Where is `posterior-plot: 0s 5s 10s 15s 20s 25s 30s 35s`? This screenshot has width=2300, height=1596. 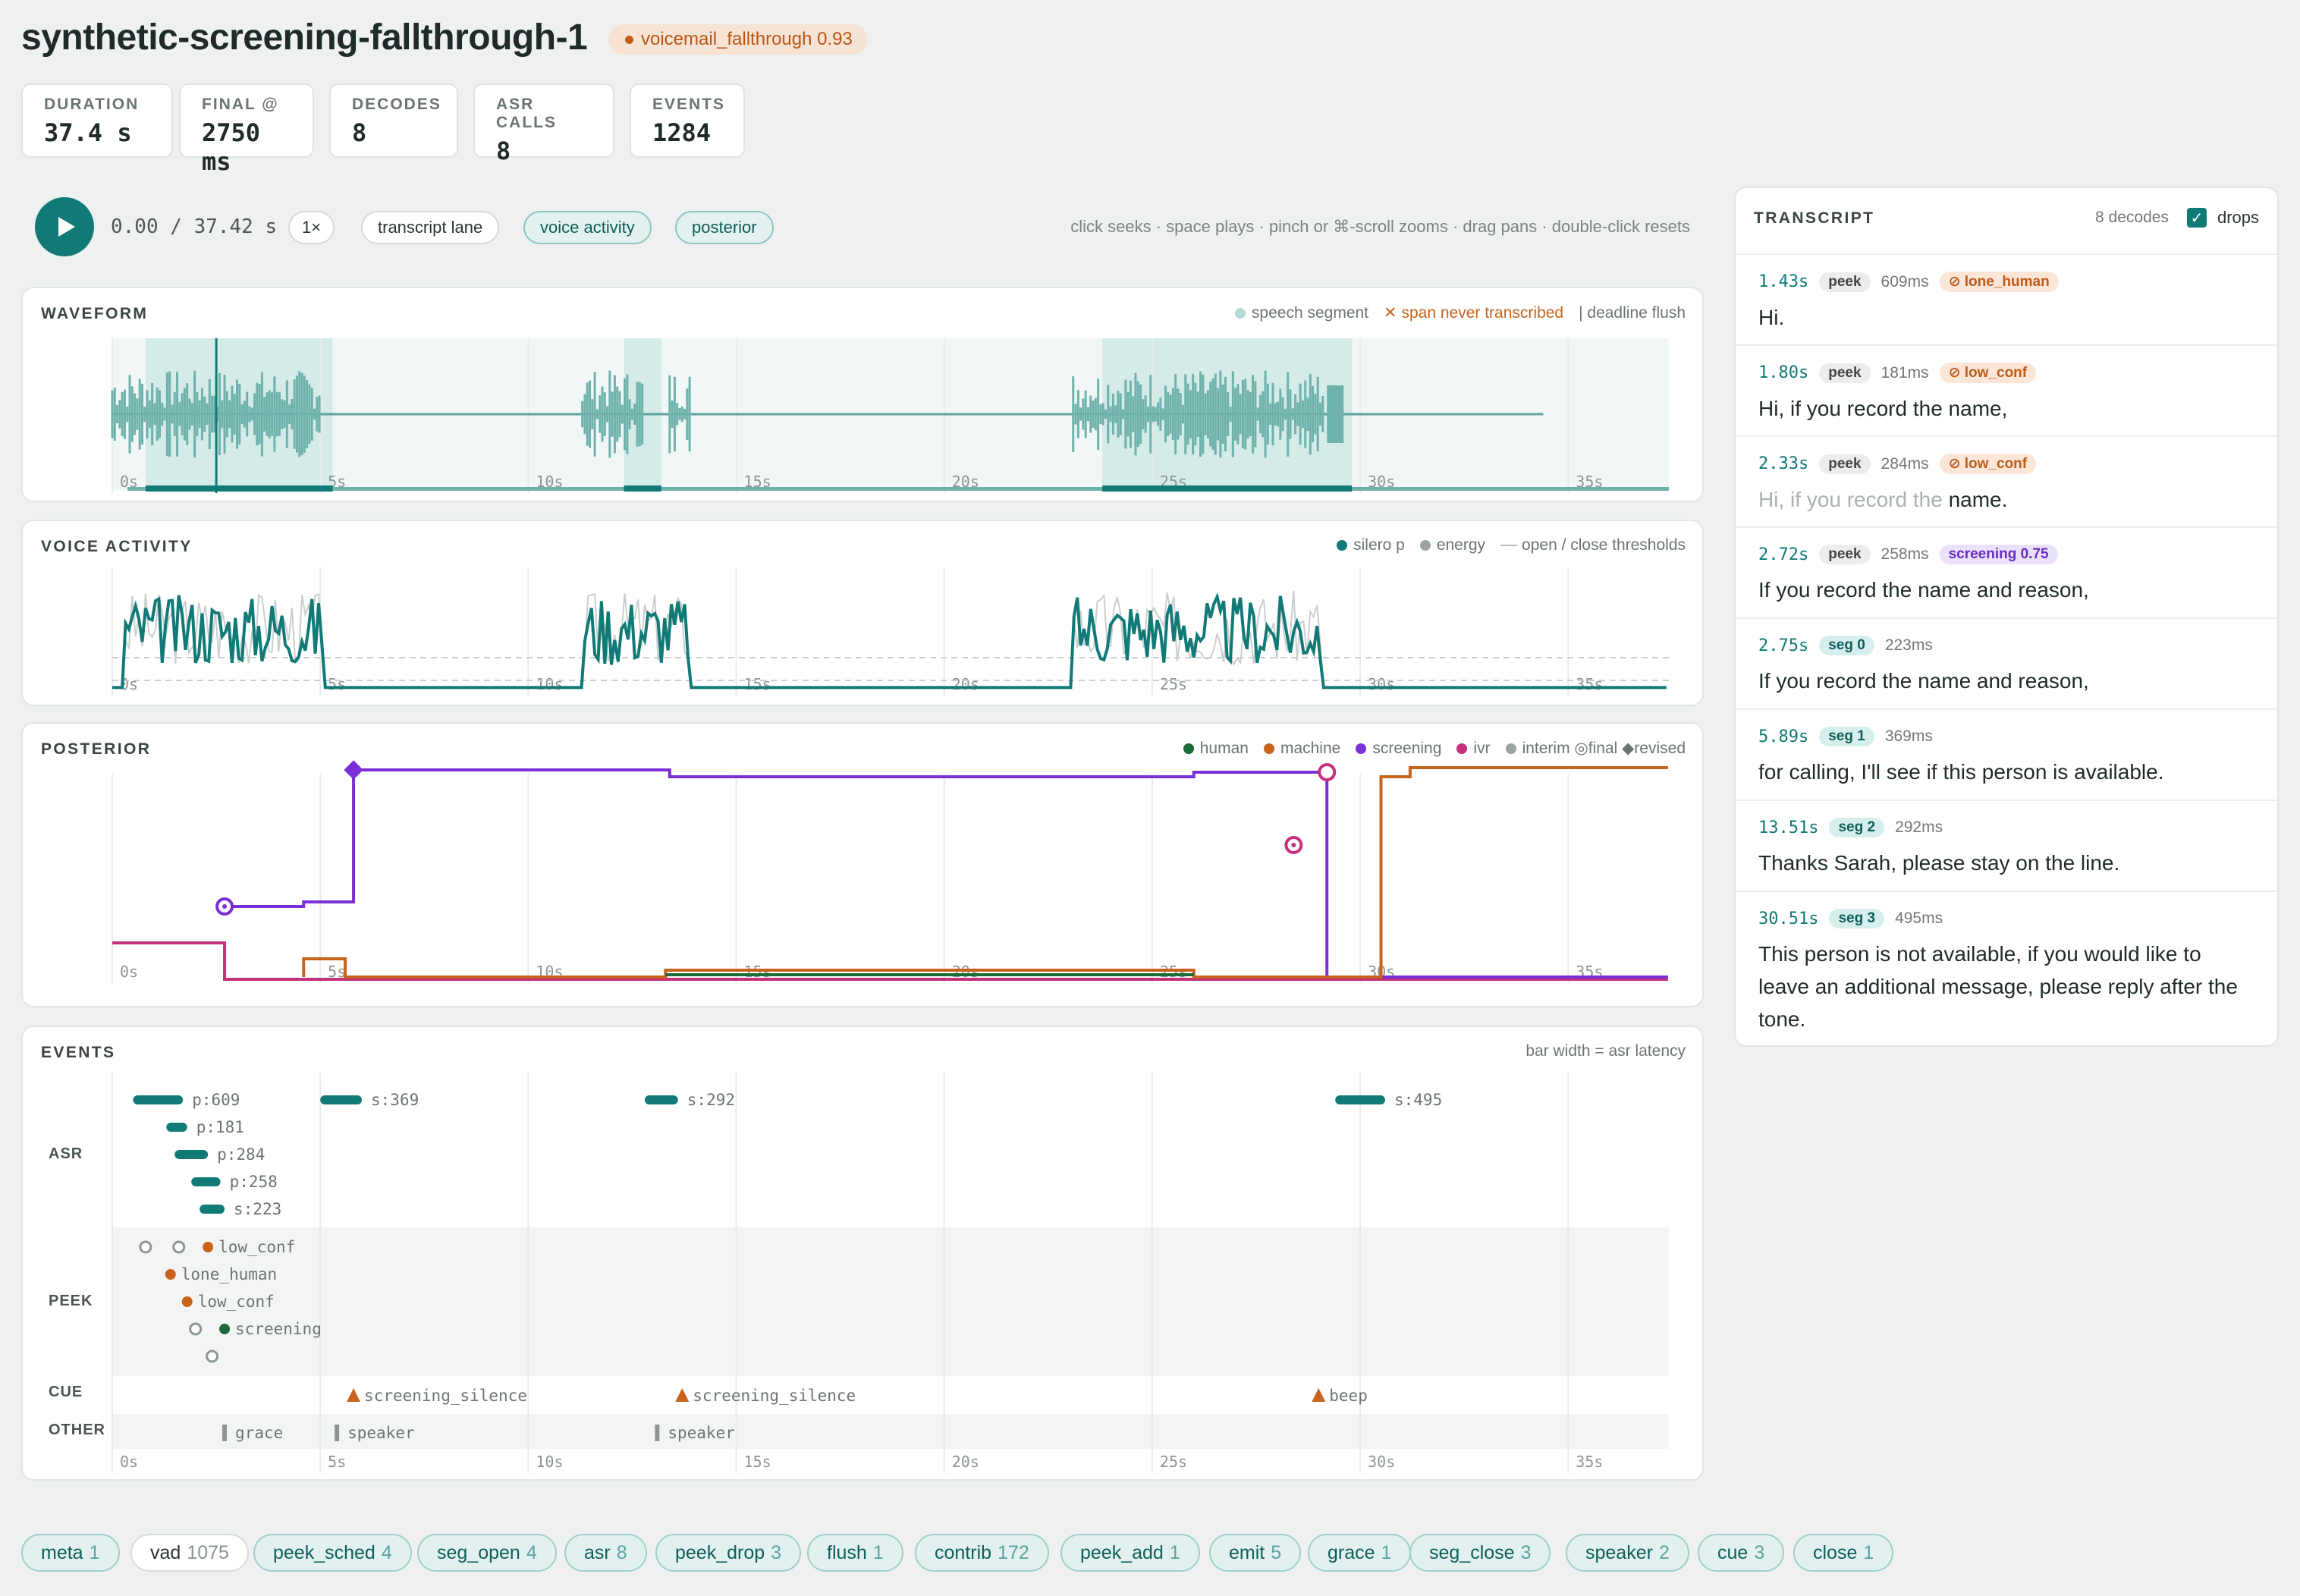
posterior-plot: 0s 5s 10s 15s 20s 25s 30s 35s is located at coordinates (864, 867).